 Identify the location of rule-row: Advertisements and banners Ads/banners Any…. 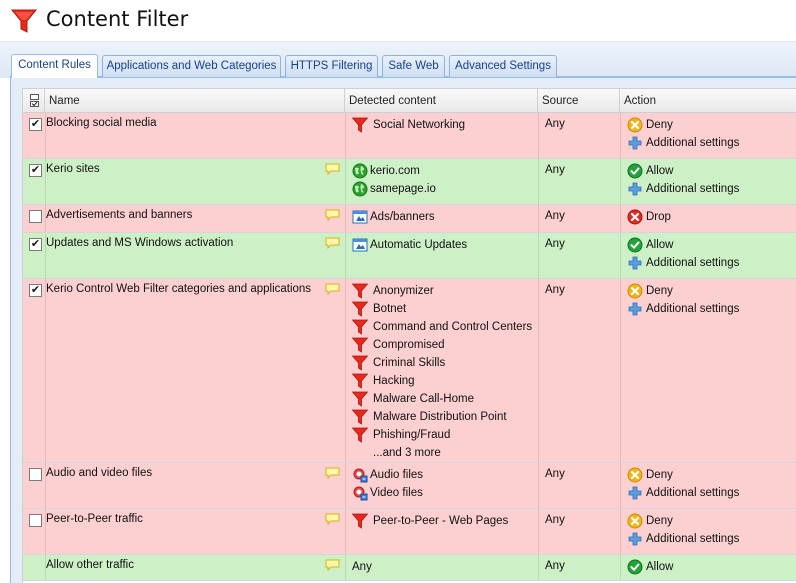
(409, 219).